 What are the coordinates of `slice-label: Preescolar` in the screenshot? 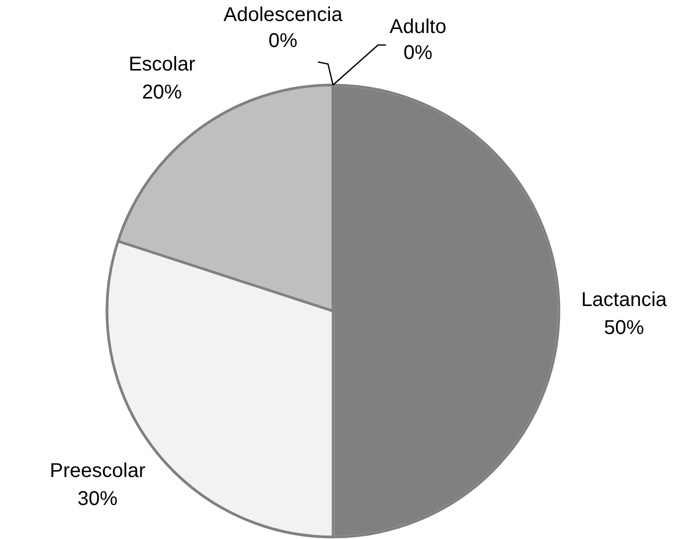 It's located at (98, 471).